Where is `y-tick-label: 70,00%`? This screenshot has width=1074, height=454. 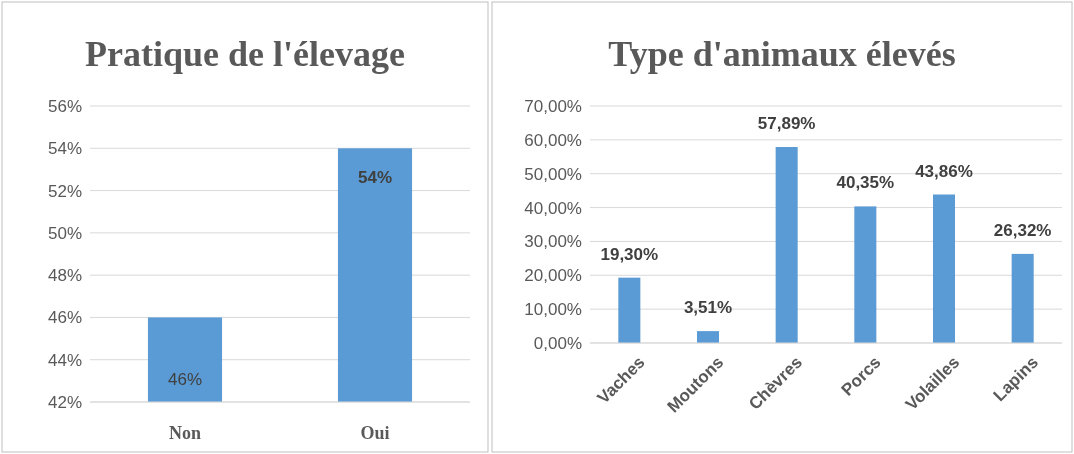
y-tick-label: 70,00% is located at coordinates (553, 106).